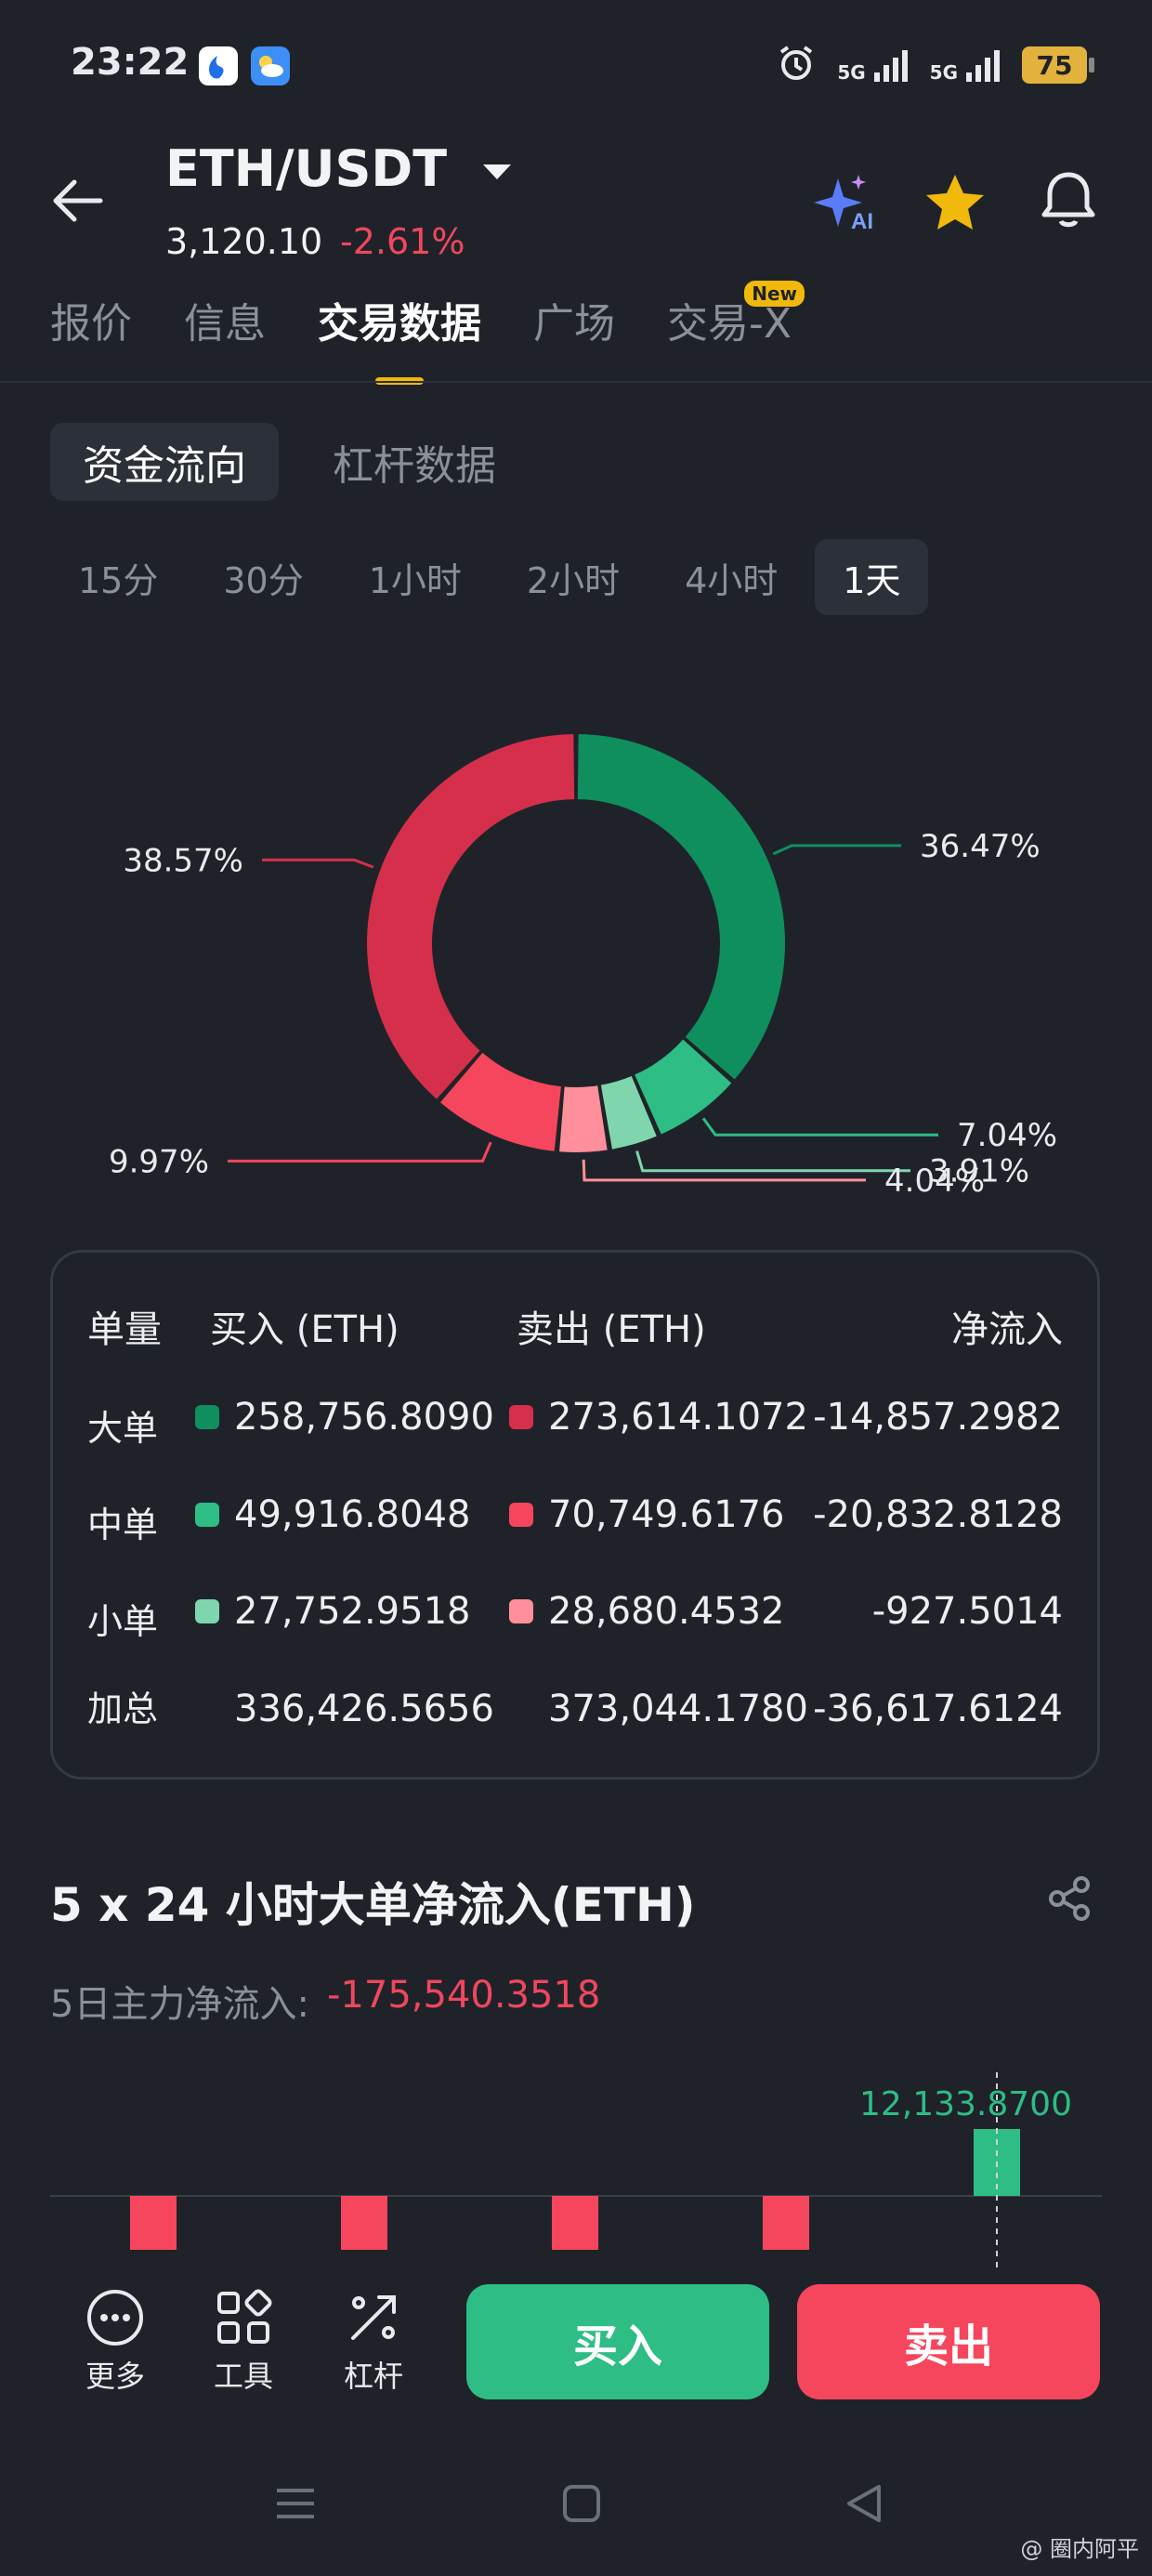  What do you see at coordinates (402, 241) in the screenshot?
I see `price-change: -2.61%` at bounding box center [402, 241].